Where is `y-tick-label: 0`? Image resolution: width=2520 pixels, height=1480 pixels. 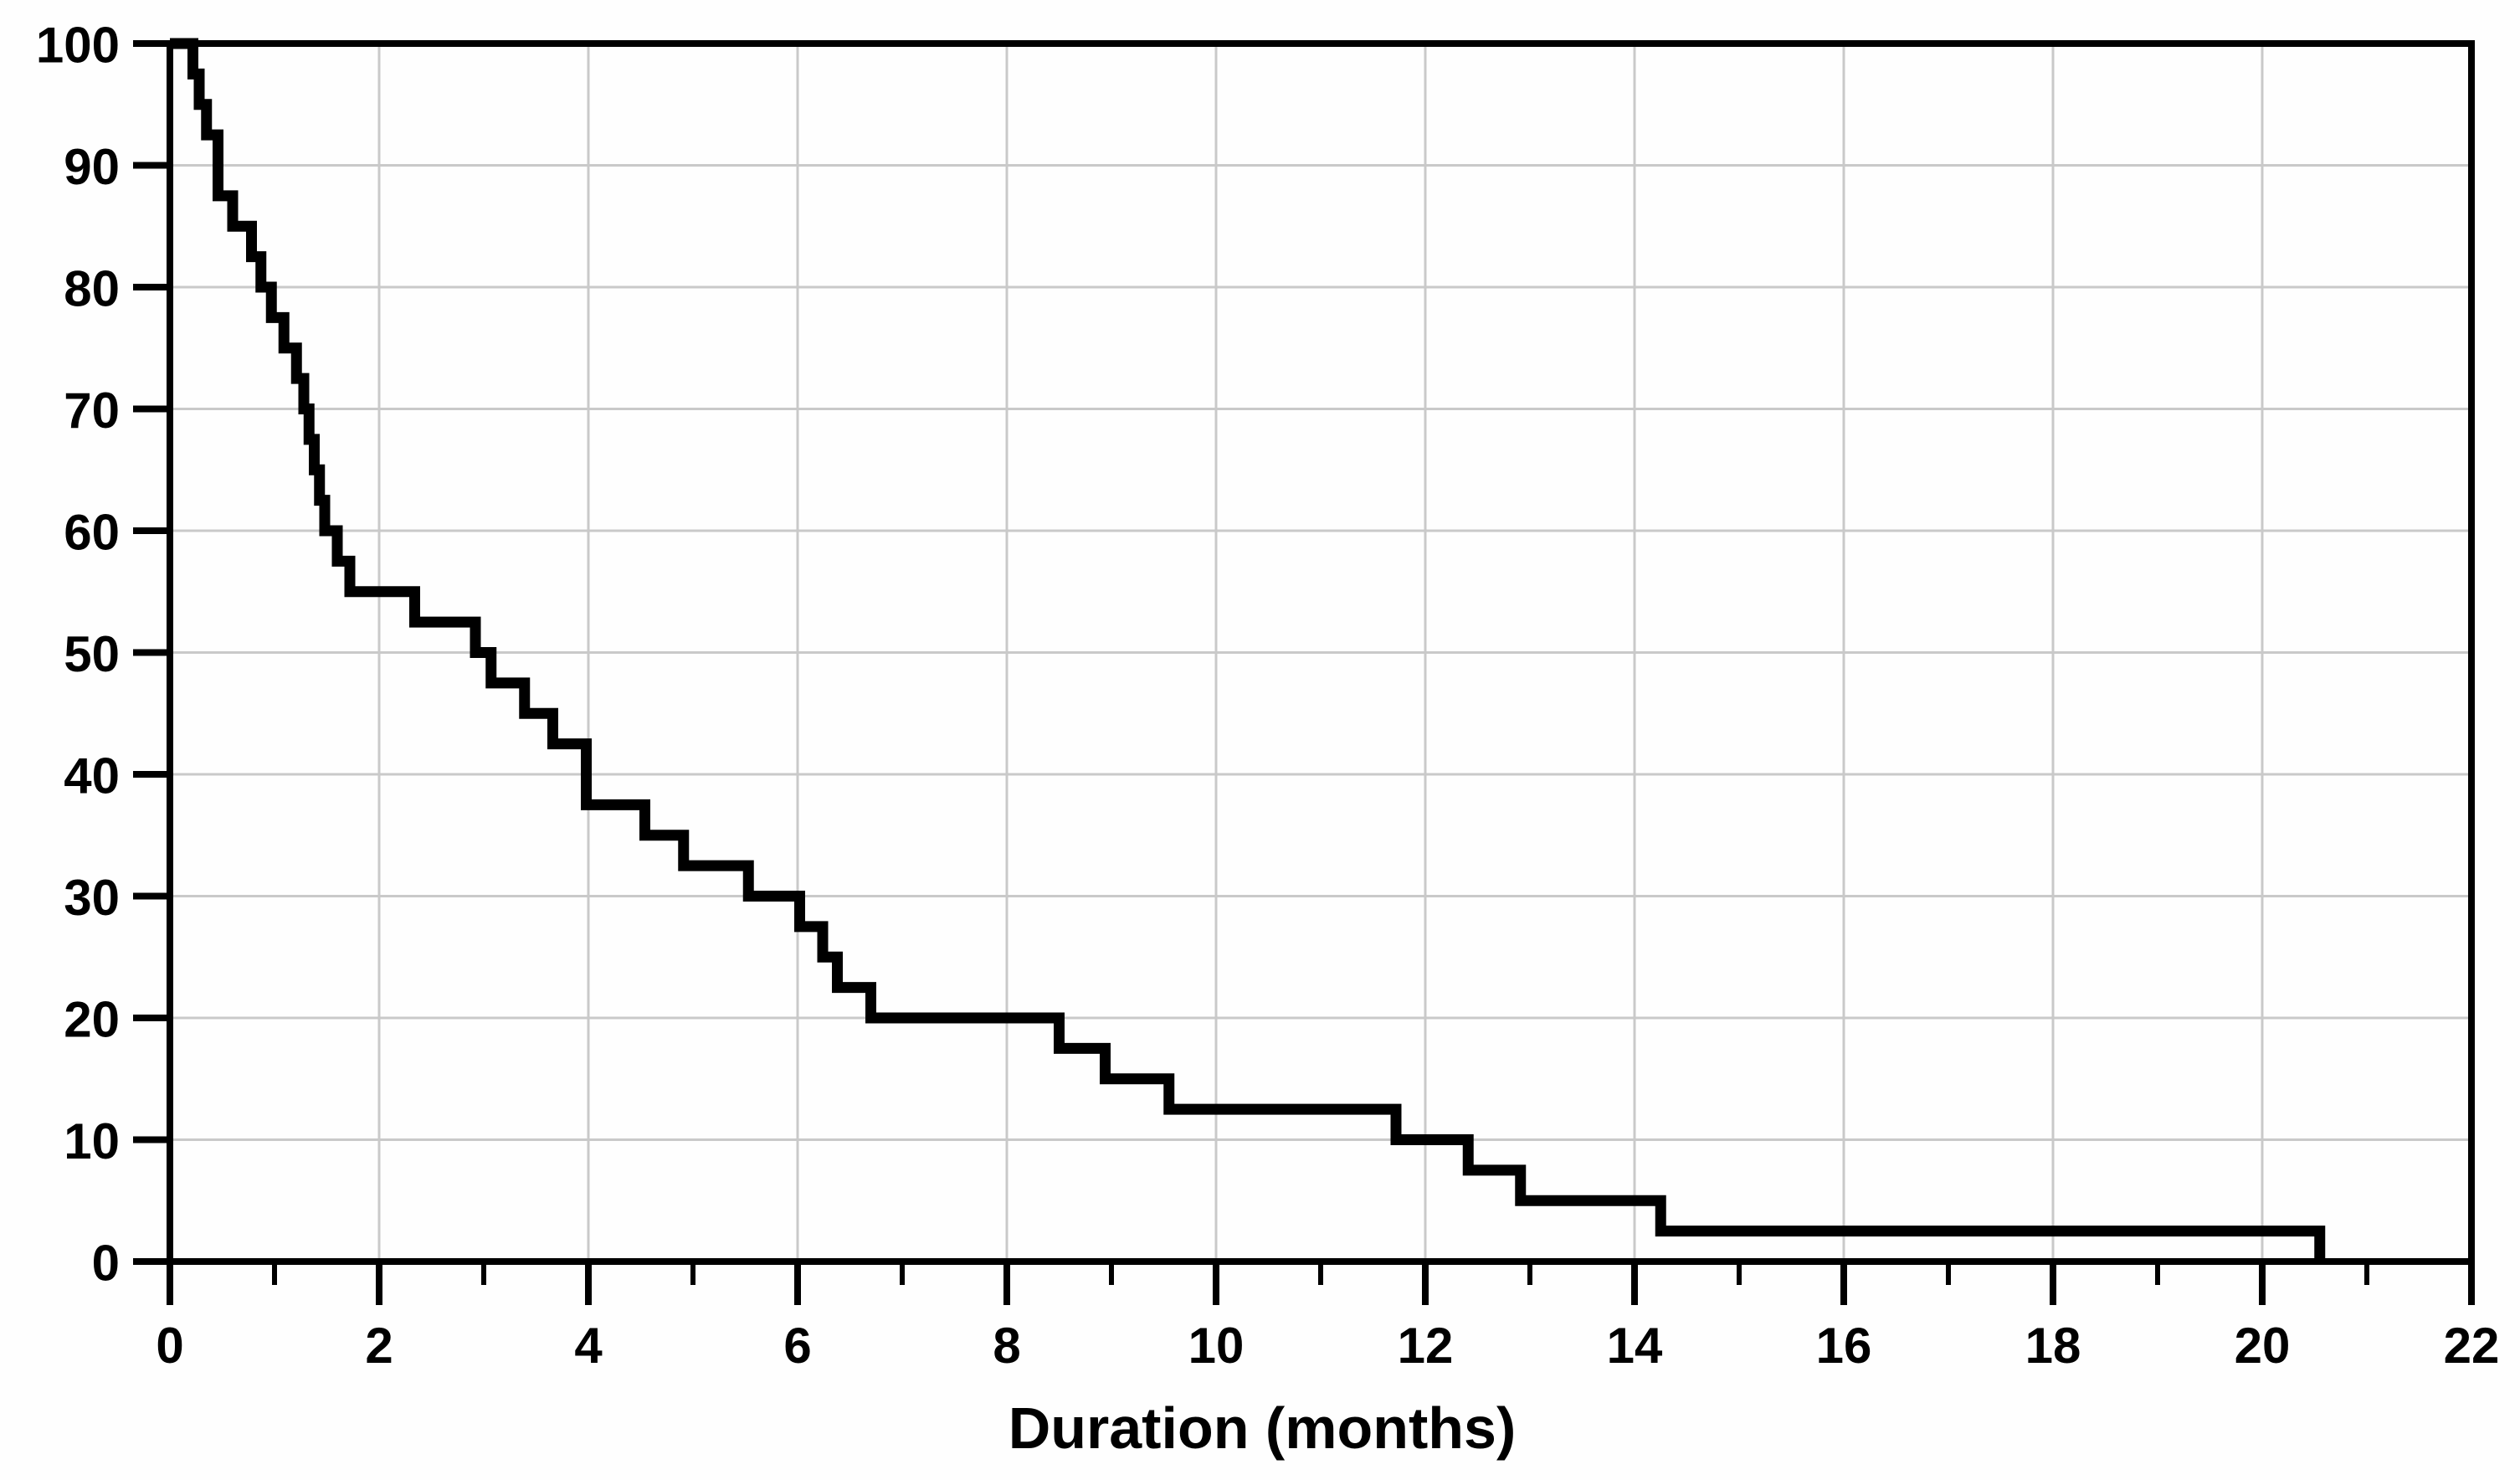
y-tick-label: 0 is located at coordinates (106, 1264).